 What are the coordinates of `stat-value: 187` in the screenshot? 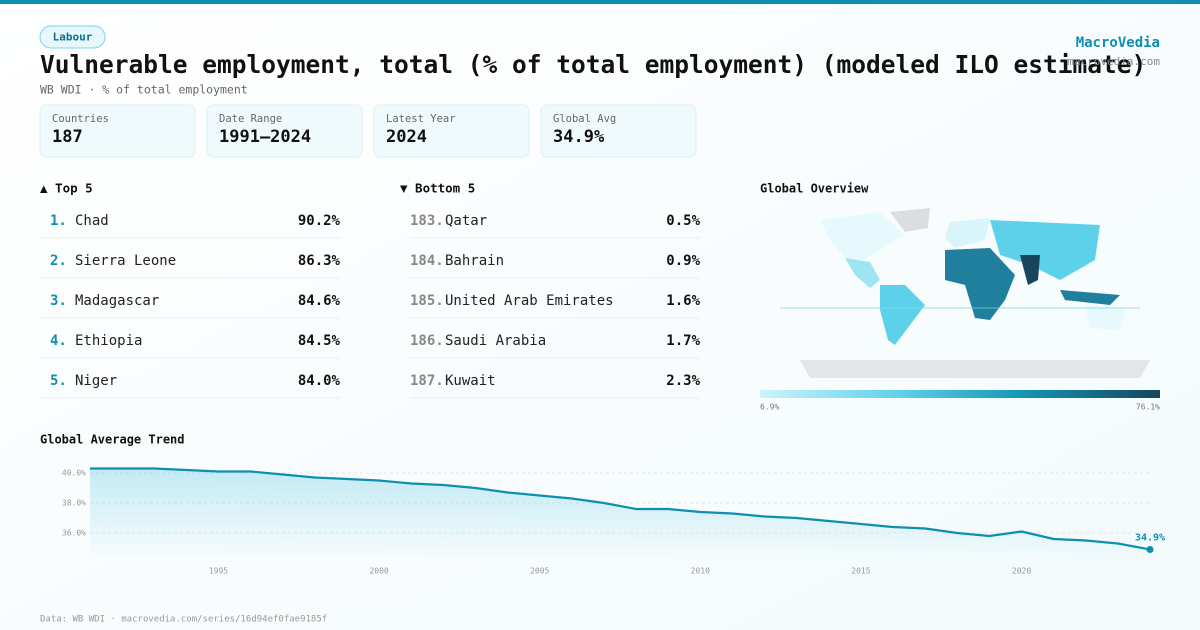 It's located at (67, 137).